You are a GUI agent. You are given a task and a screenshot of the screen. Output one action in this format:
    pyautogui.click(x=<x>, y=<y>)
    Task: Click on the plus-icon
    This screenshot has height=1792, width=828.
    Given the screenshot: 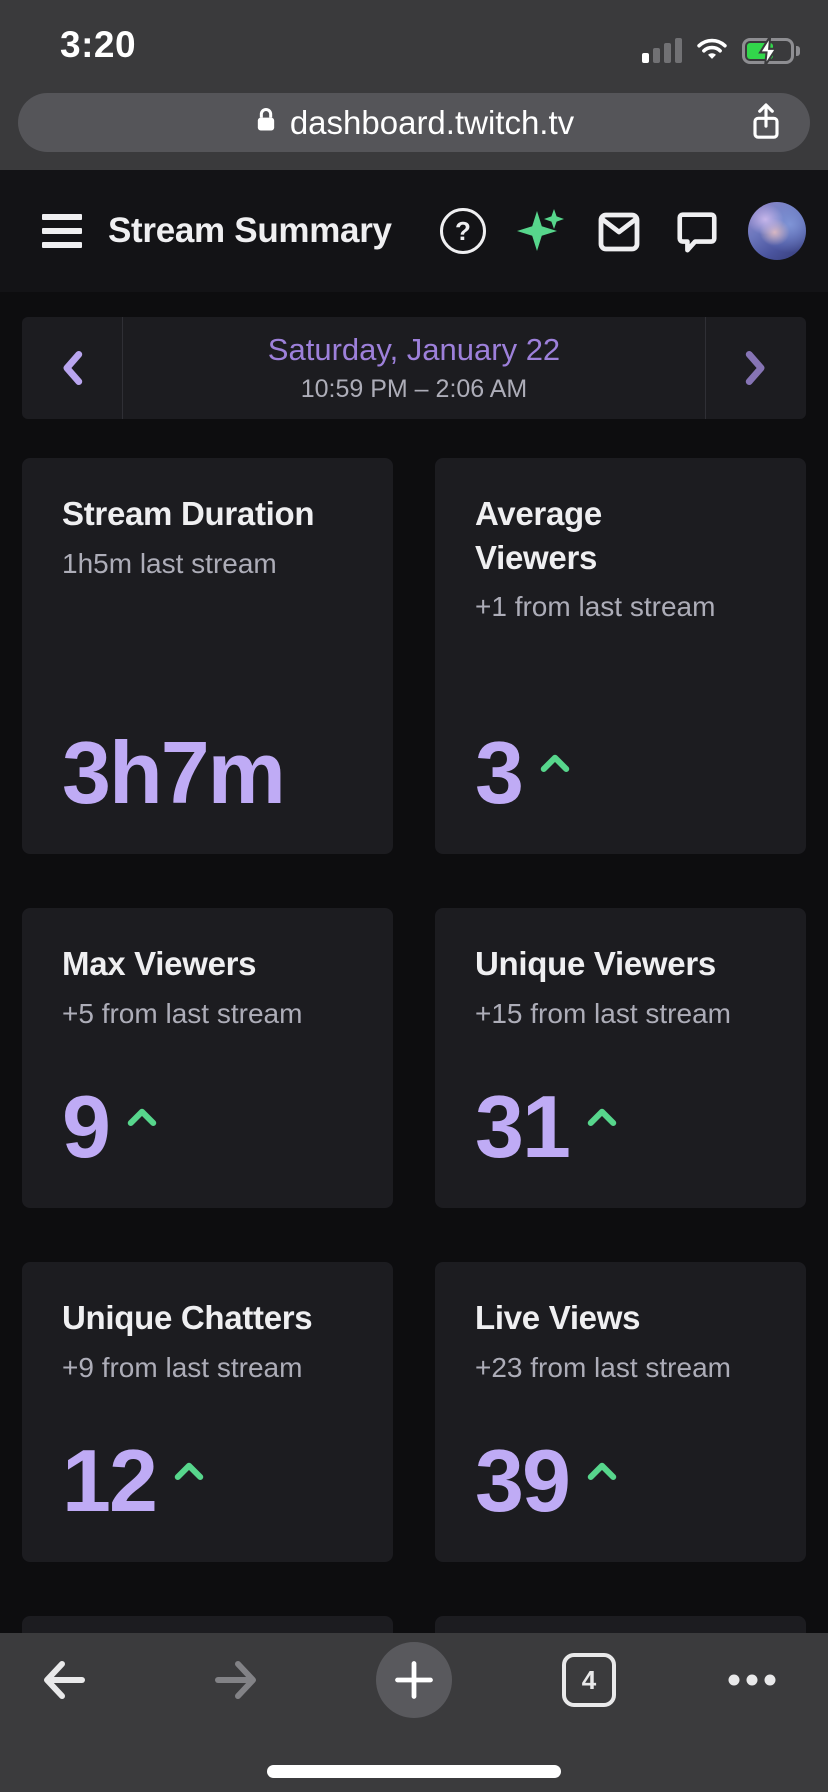 What is the action you would take?
    pyautogui.click(x=414, y=1680)
    